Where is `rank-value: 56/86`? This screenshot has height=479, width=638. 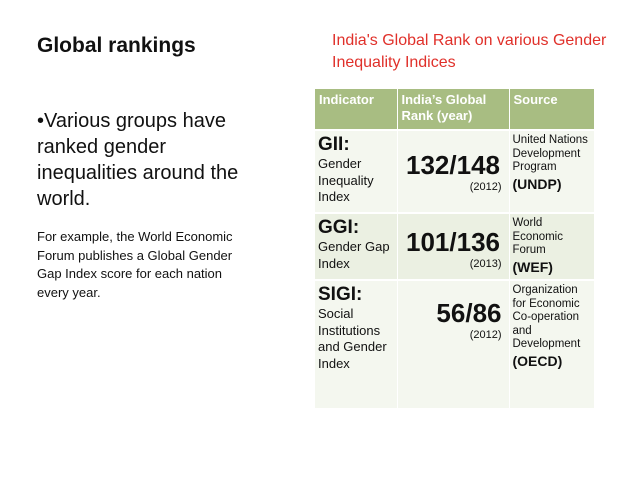
rank-value: 56/86 is located at coordinates (469, 313).